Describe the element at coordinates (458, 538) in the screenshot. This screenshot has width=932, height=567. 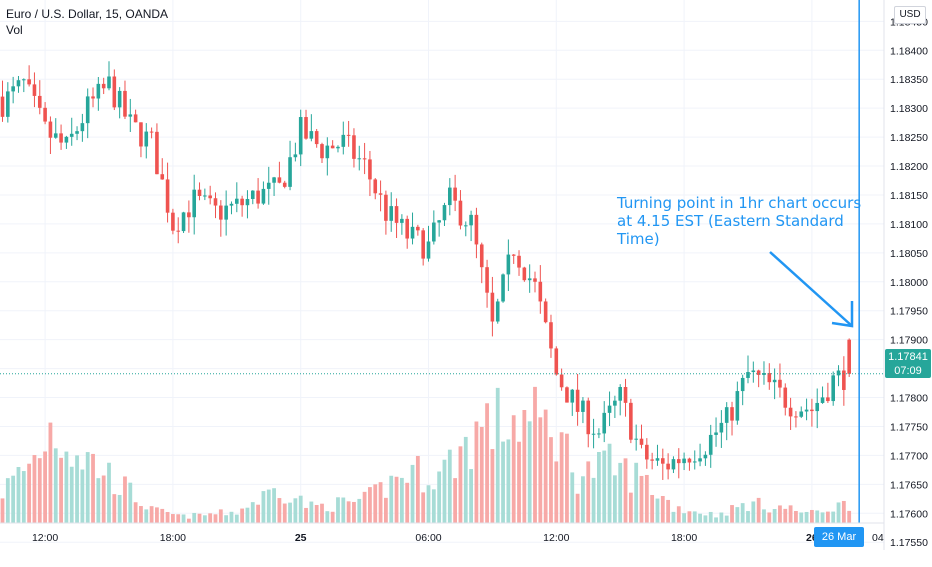
I see `time-axis: 12:00 18:00 25 06:00 12:00 18:00 26 04` at that location.